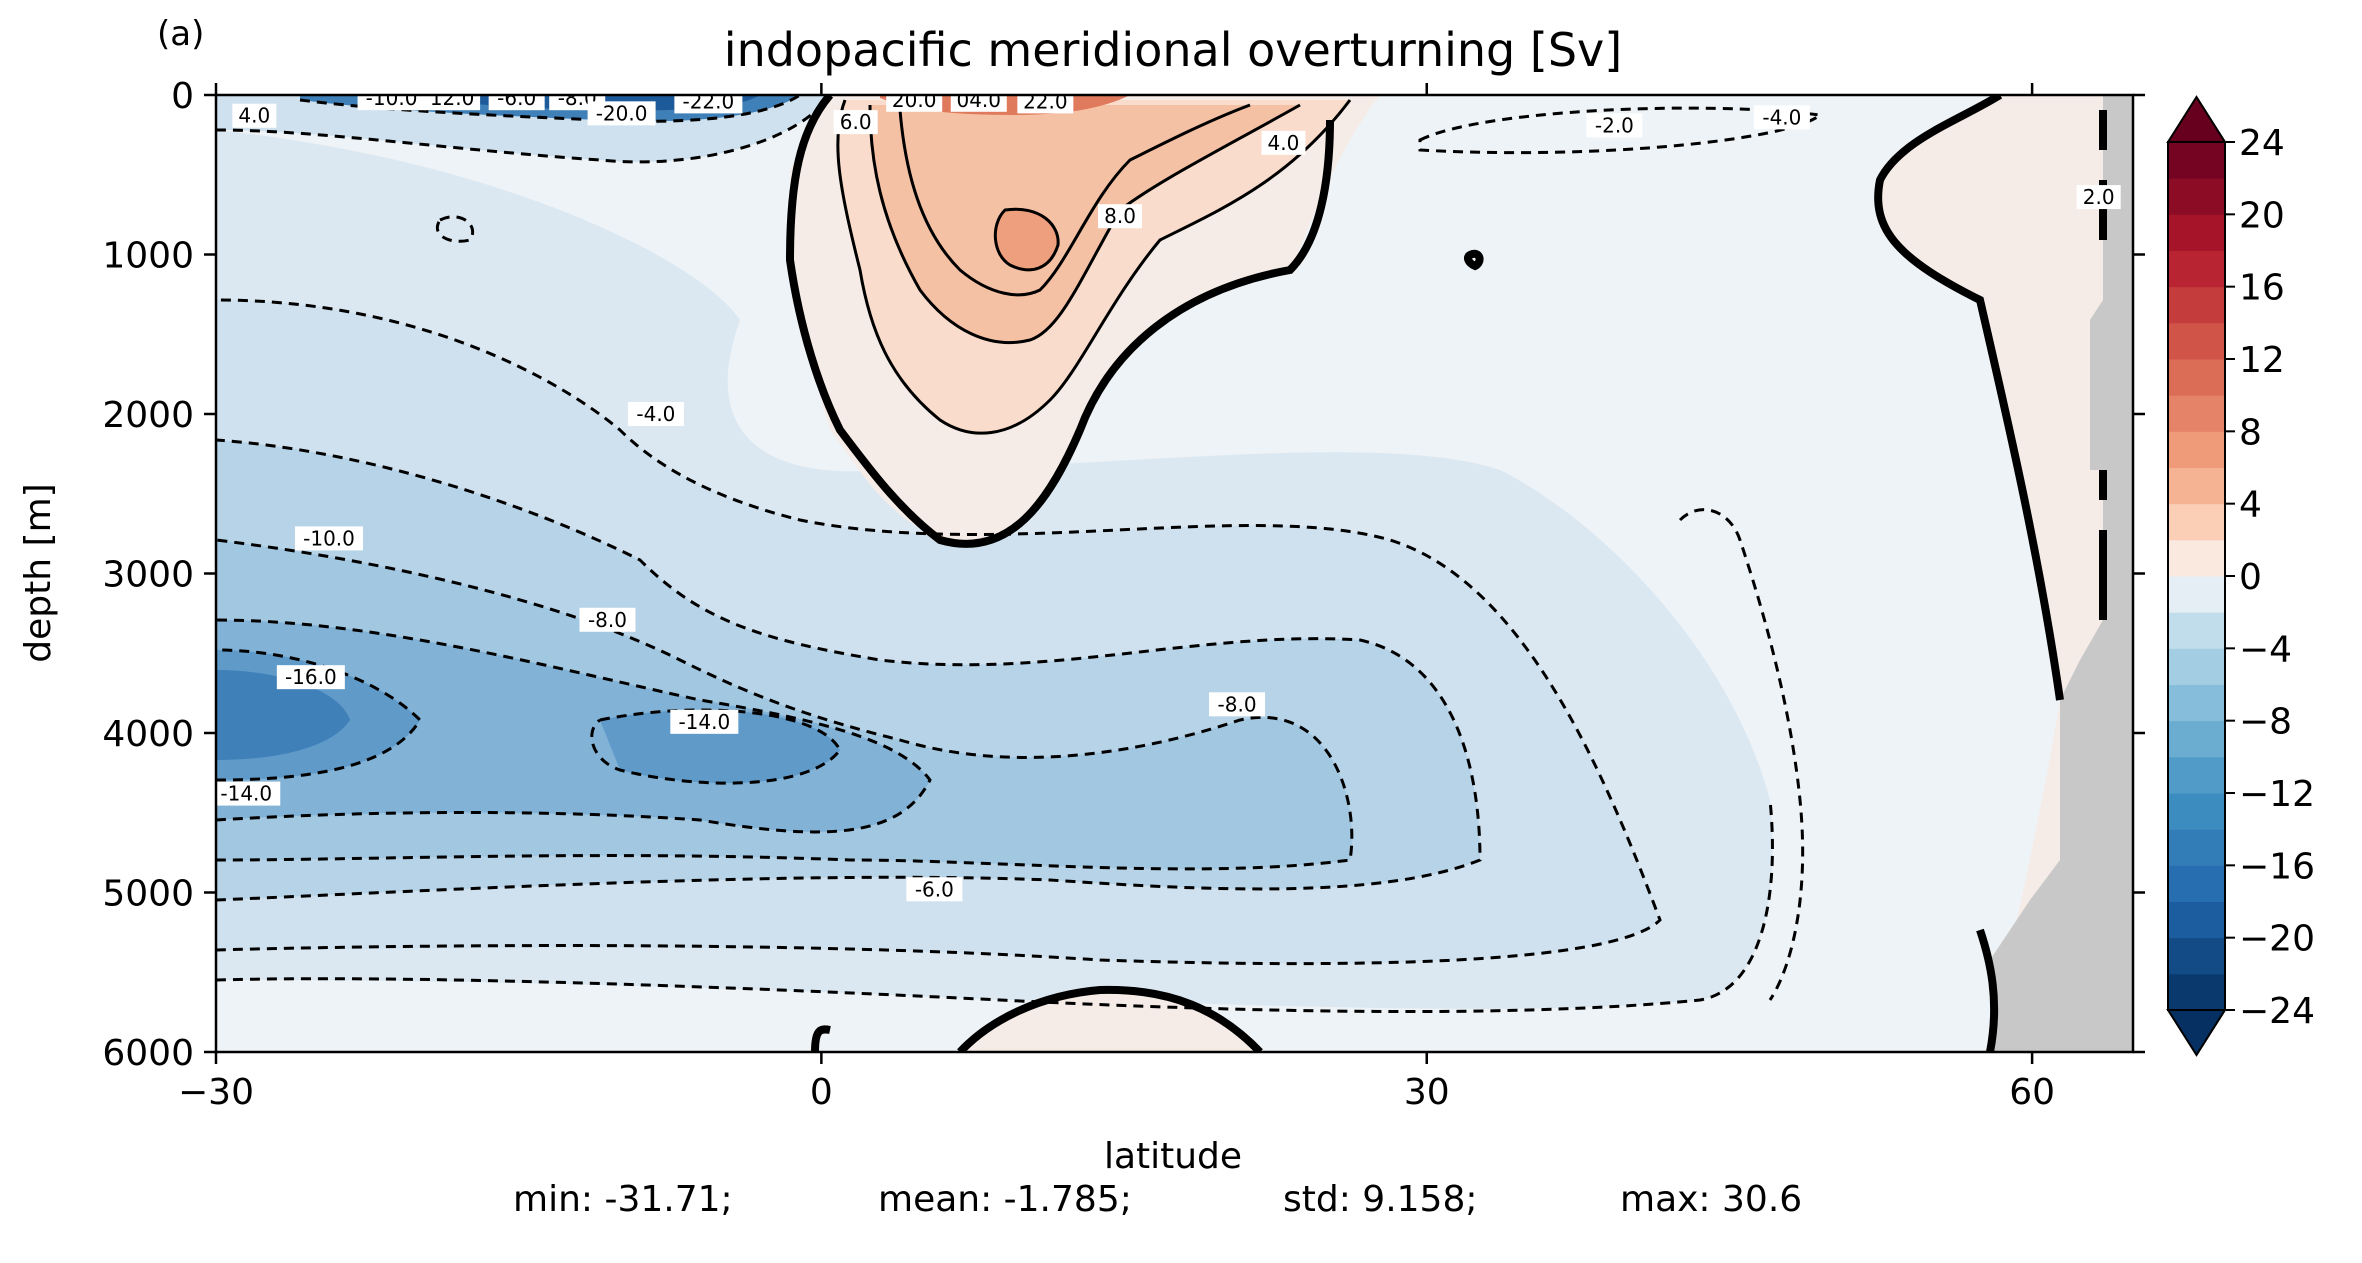 This screenshot has height=1263, width=2362. What do you see at coordinates (708, 101) in the screenshot?
I see `contour-label: -22.0` at bounding box center [708, 101].